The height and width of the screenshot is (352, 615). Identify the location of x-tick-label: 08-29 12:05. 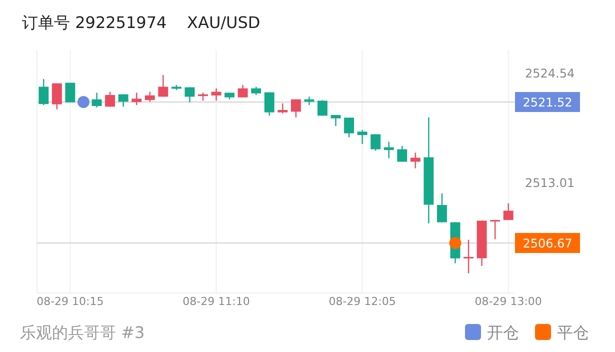
(362, 301).